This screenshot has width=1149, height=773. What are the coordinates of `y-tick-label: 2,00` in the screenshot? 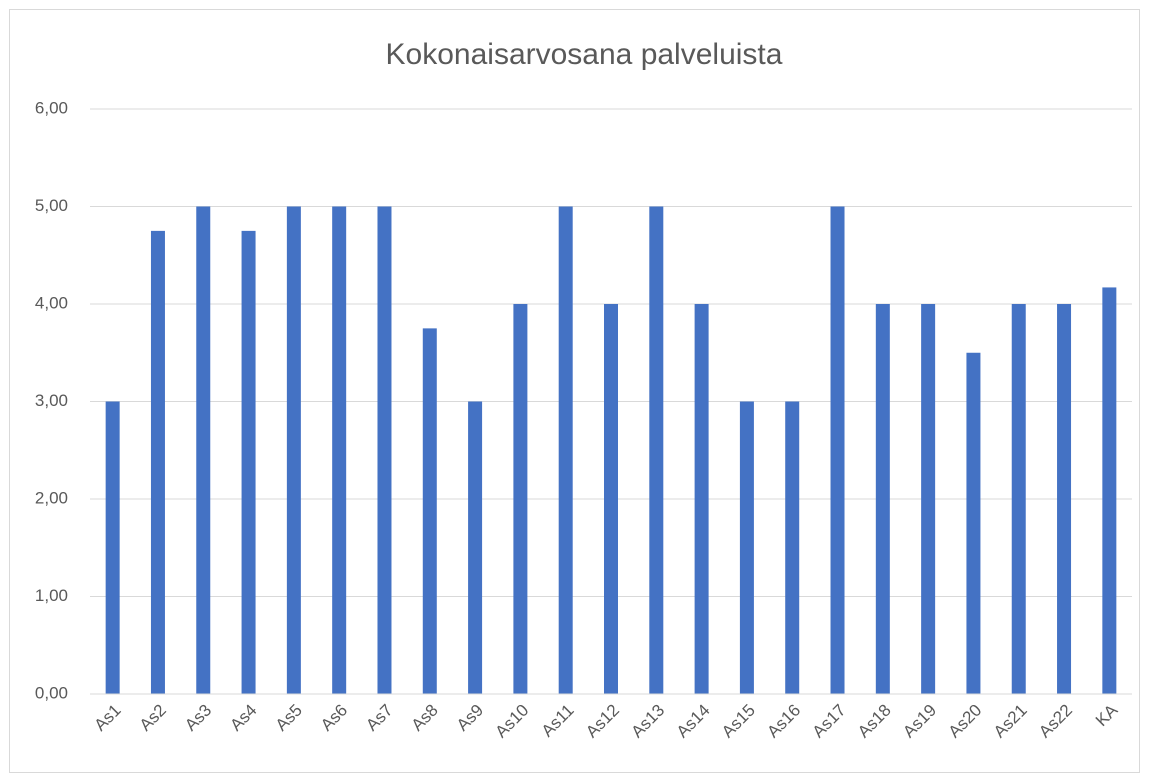 It's located at (51, 497).